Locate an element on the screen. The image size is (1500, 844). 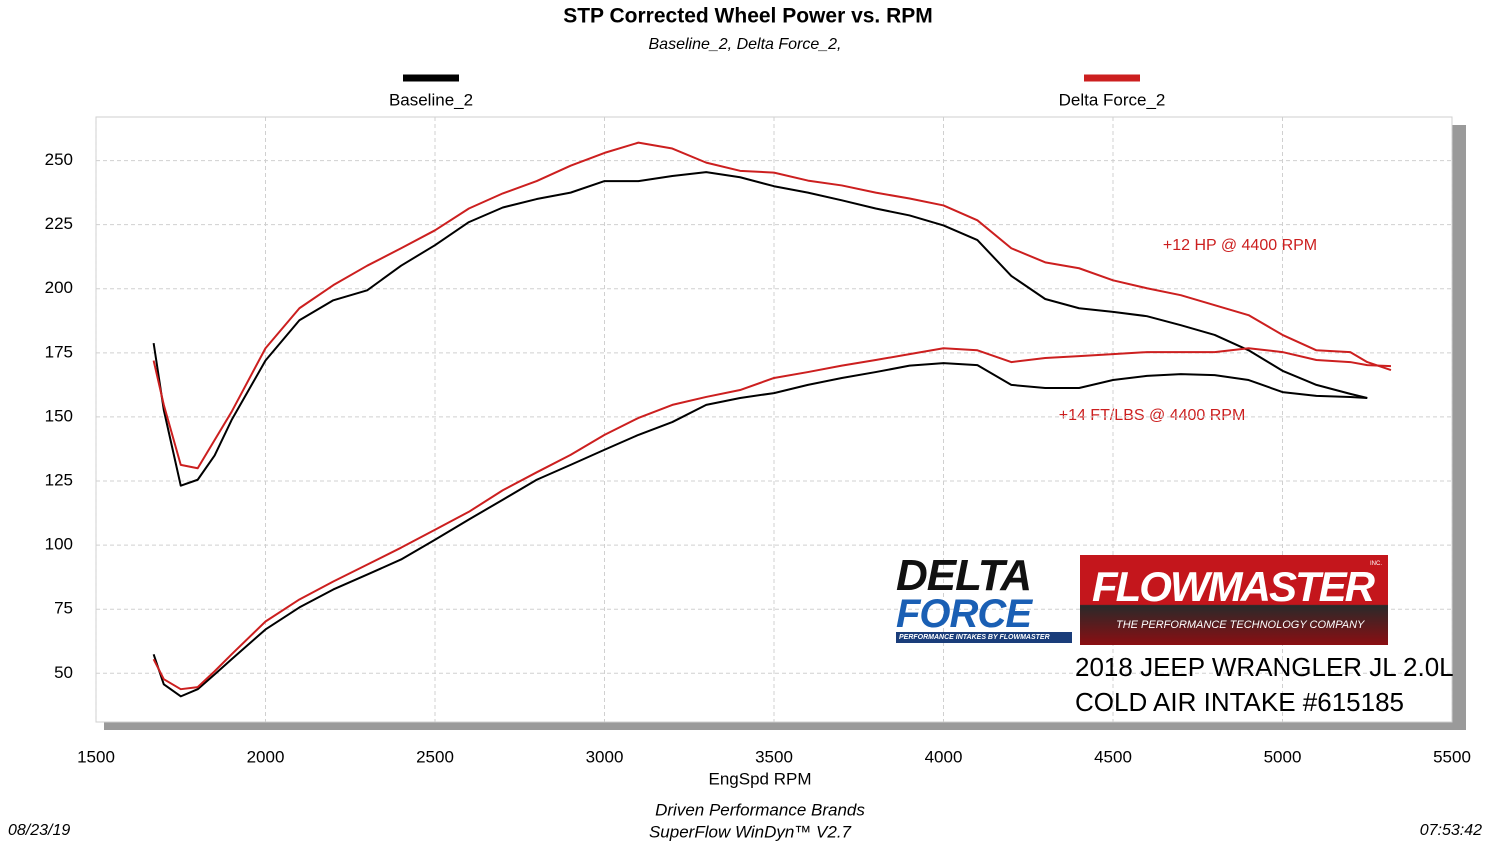
logo-inc: INC. is located at coordinates (1376, 564).